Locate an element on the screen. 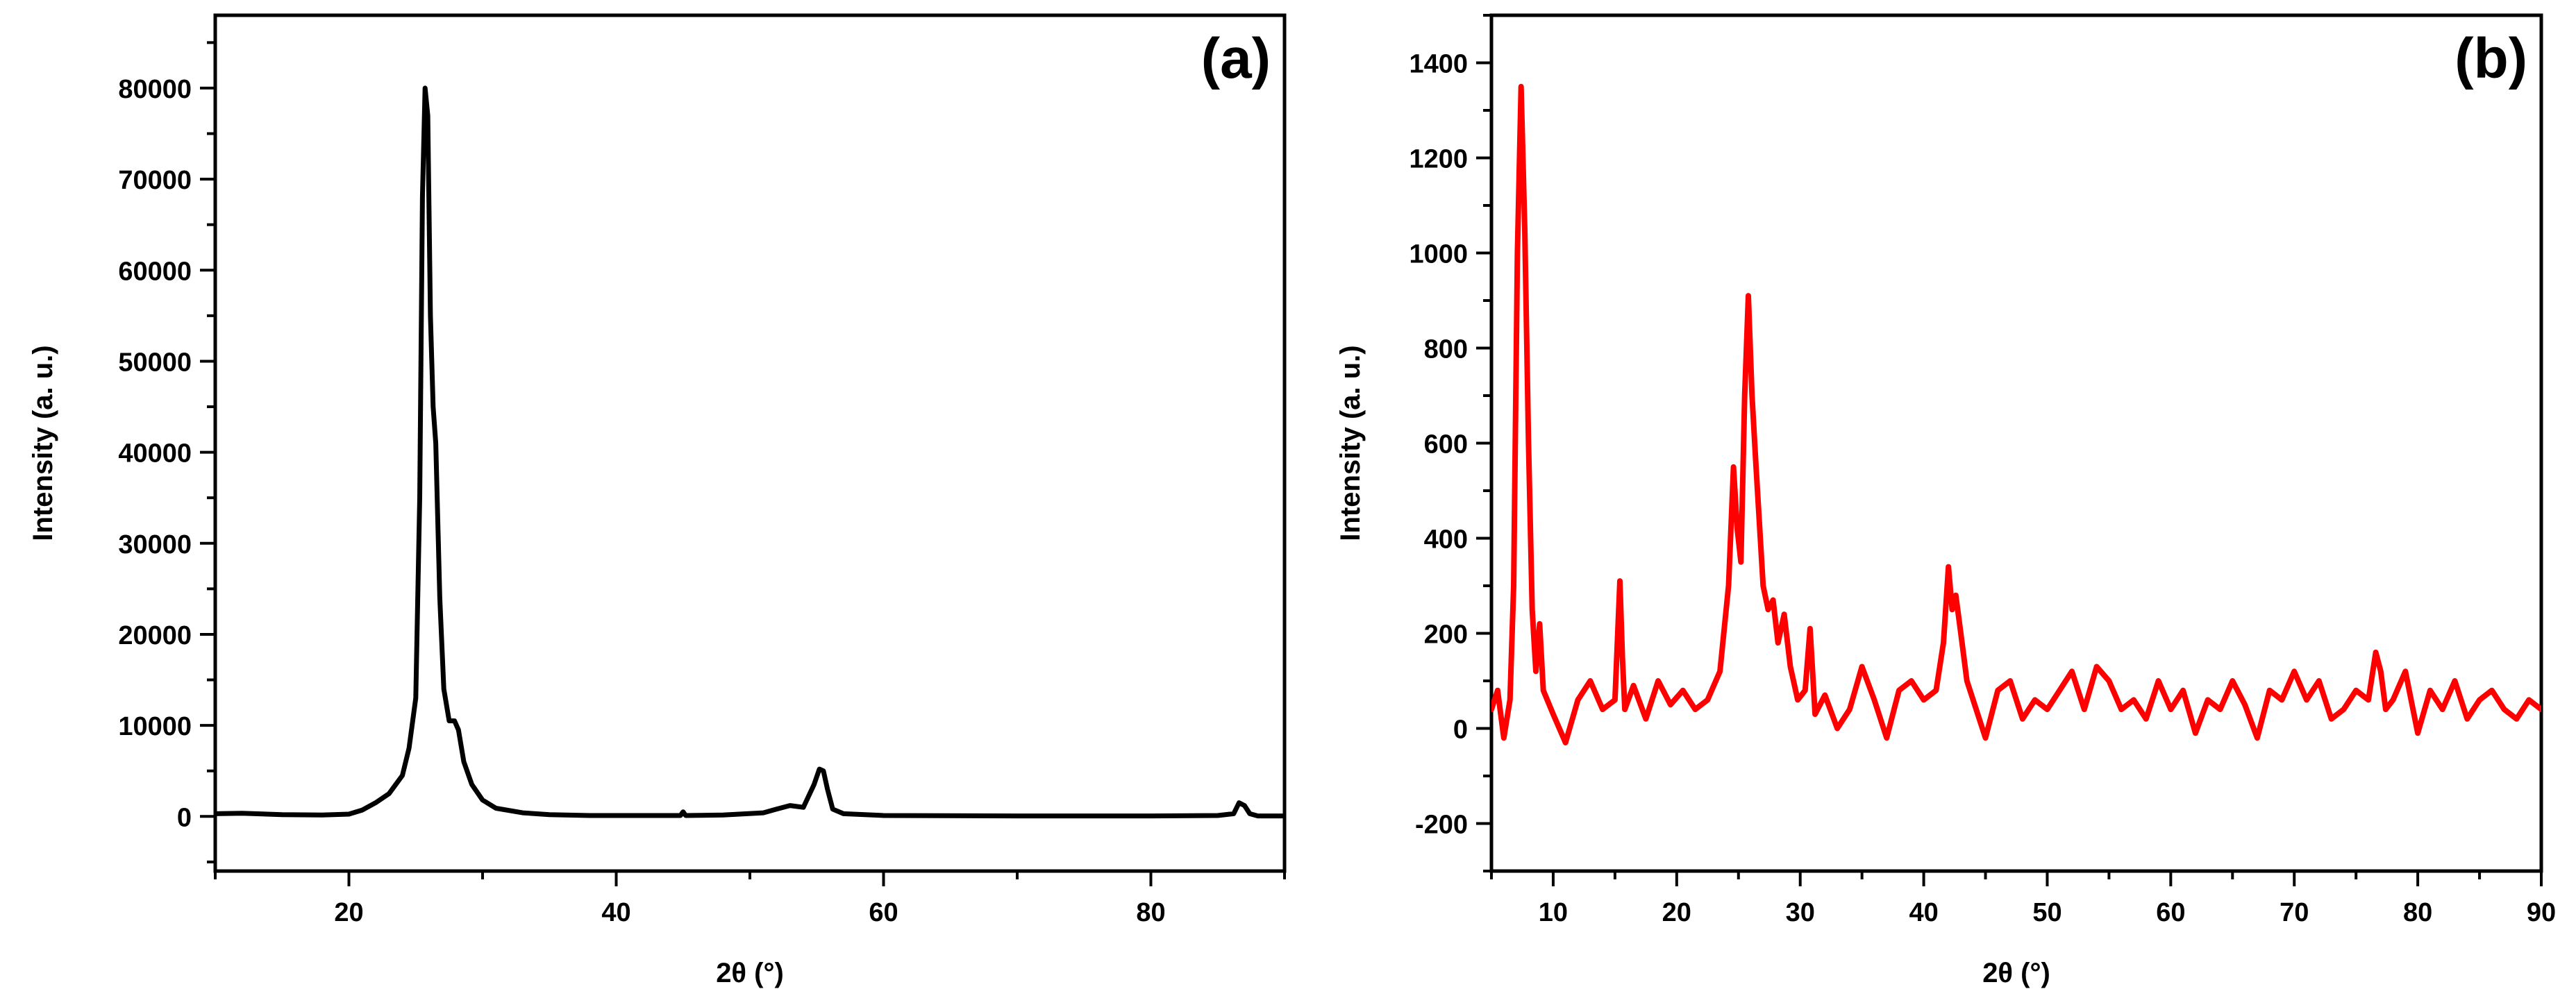 This screenshot has width=2576, height=1005. y-tick-label: -200 is located at coordinates (1441, 825).